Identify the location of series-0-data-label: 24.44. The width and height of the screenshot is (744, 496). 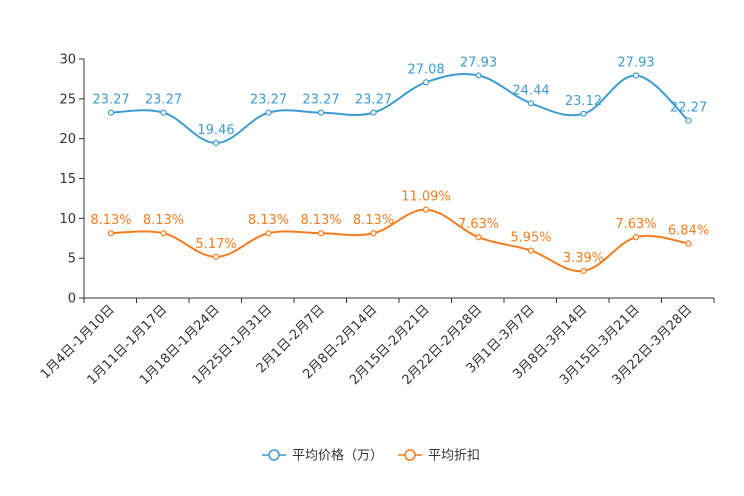
(530, 90).